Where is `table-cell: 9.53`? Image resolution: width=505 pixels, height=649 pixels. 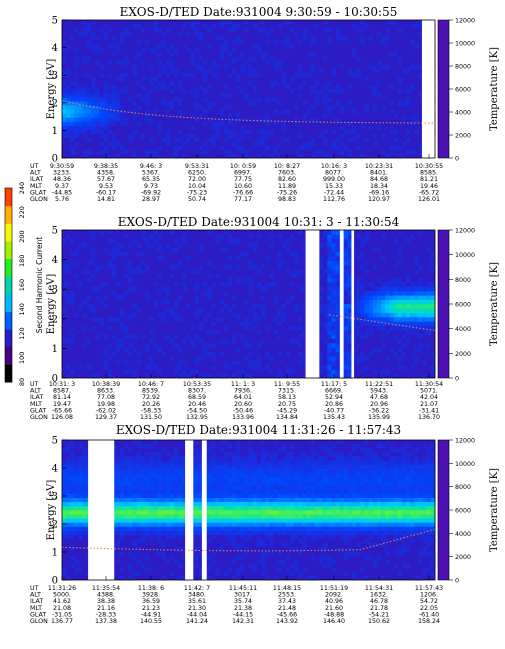 table-cell: 9.53 is located at coordinates (106, 186).